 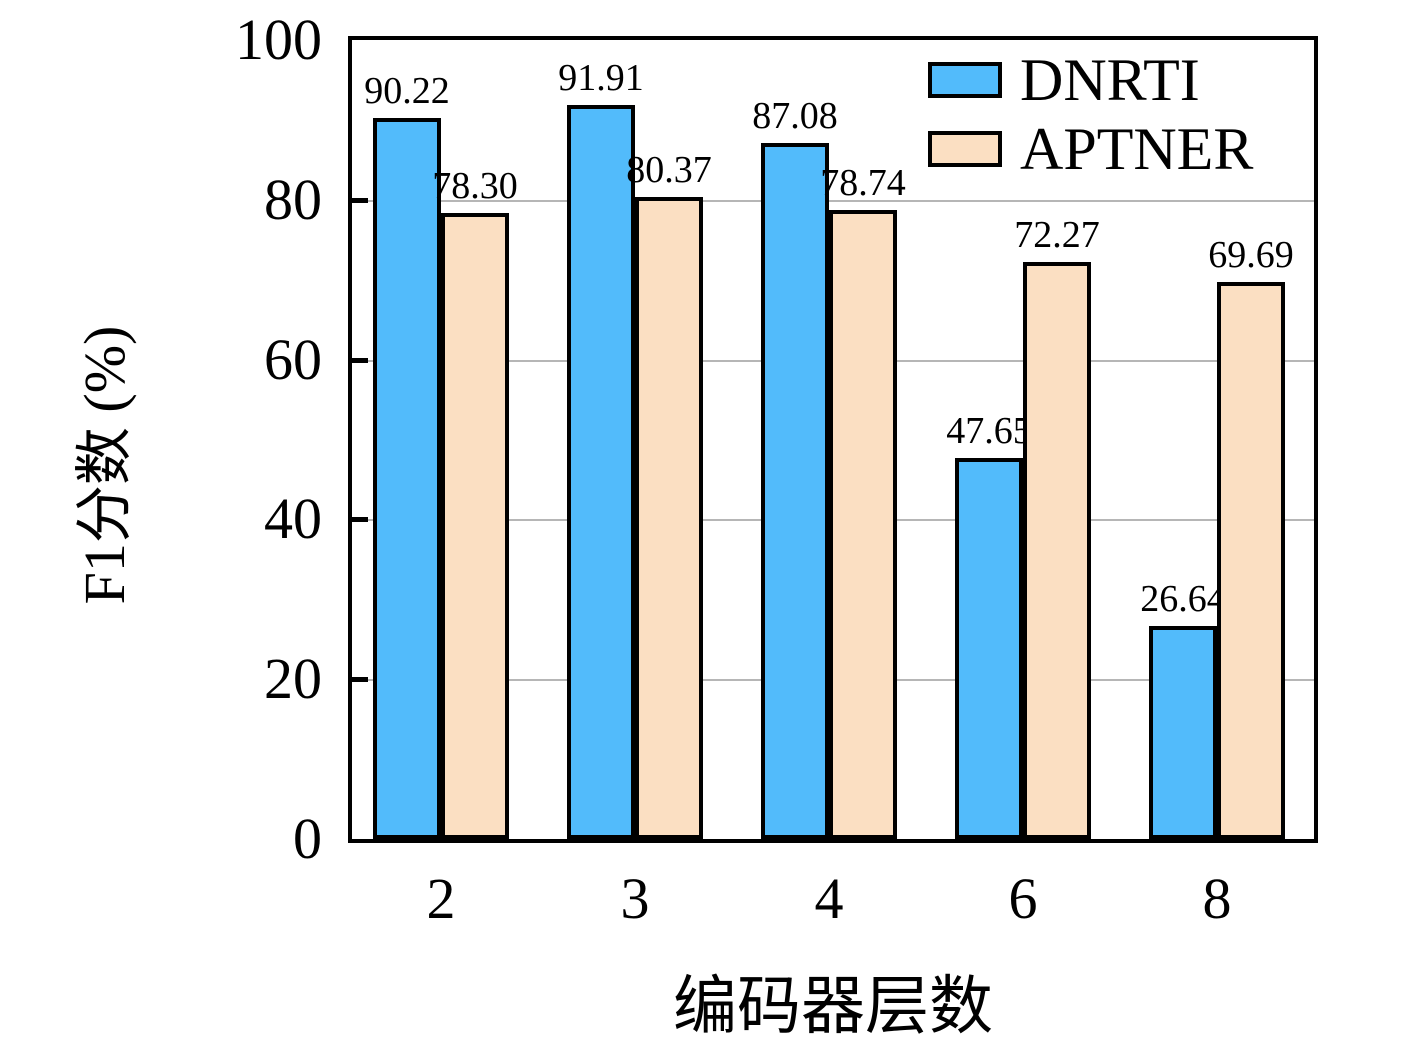 What do you see at coordinates (475, 186) in the screenshot?
I see `value-label-aptner-2: 78.30` at bounding box center [475, 186].